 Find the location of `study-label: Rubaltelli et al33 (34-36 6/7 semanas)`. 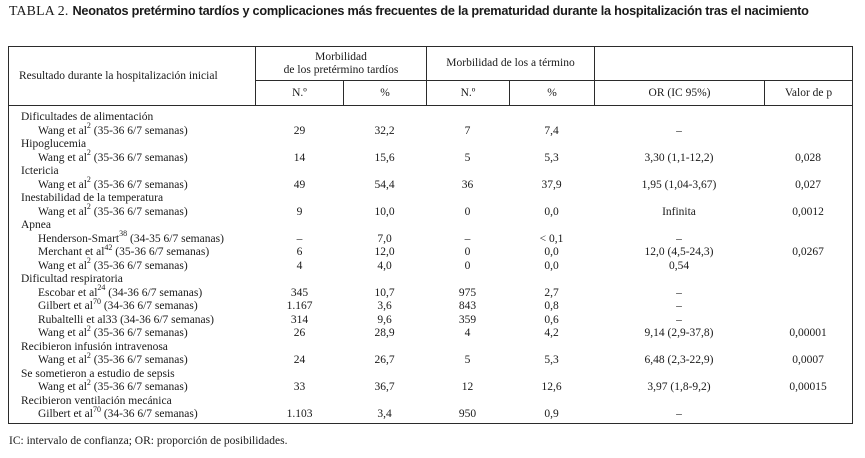

study-label: Rubaltelli et al33 (34-36 6/7 semanas) is located at coordinates (132, 321).